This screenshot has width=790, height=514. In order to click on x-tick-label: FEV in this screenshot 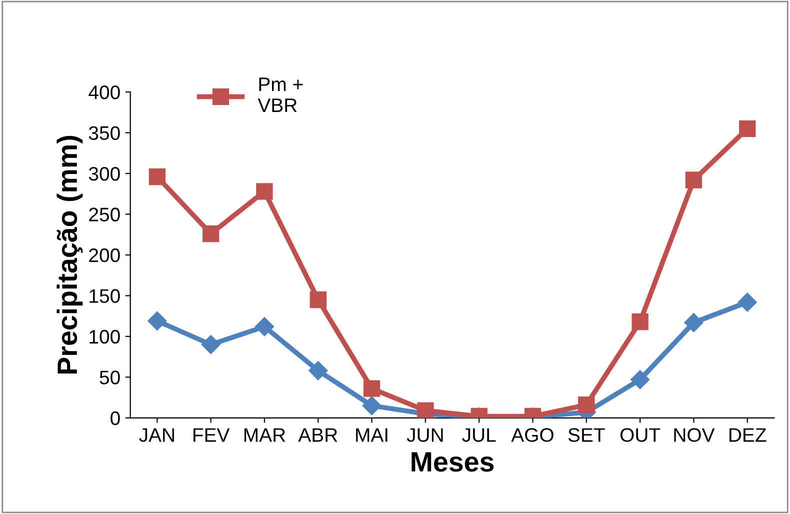, I will do `click(212, 435)`.